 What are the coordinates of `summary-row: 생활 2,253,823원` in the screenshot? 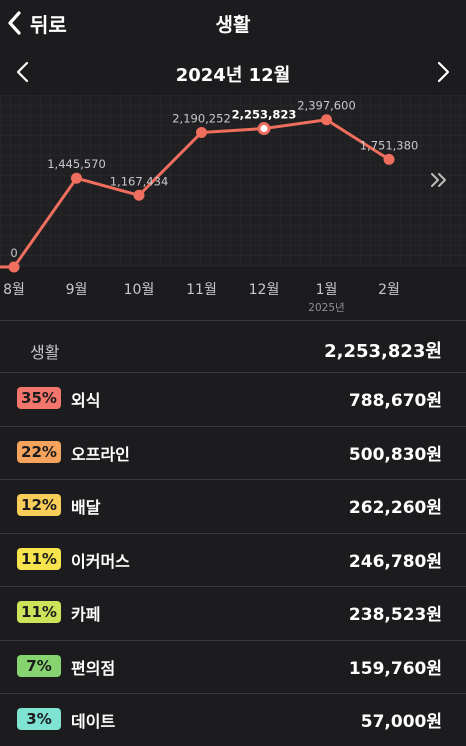 It's located at (233, 347).